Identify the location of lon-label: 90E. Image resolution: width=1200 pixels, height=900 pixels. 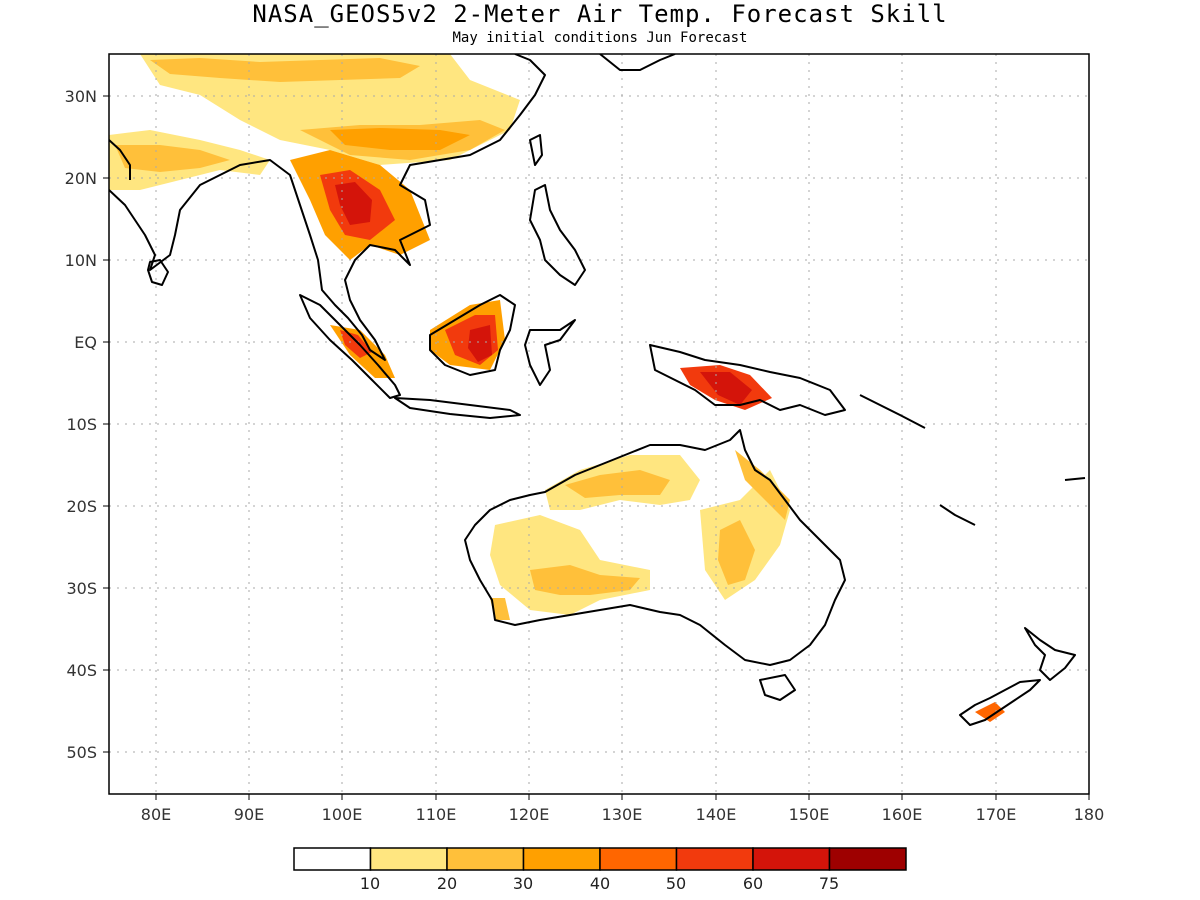
(249, 814).